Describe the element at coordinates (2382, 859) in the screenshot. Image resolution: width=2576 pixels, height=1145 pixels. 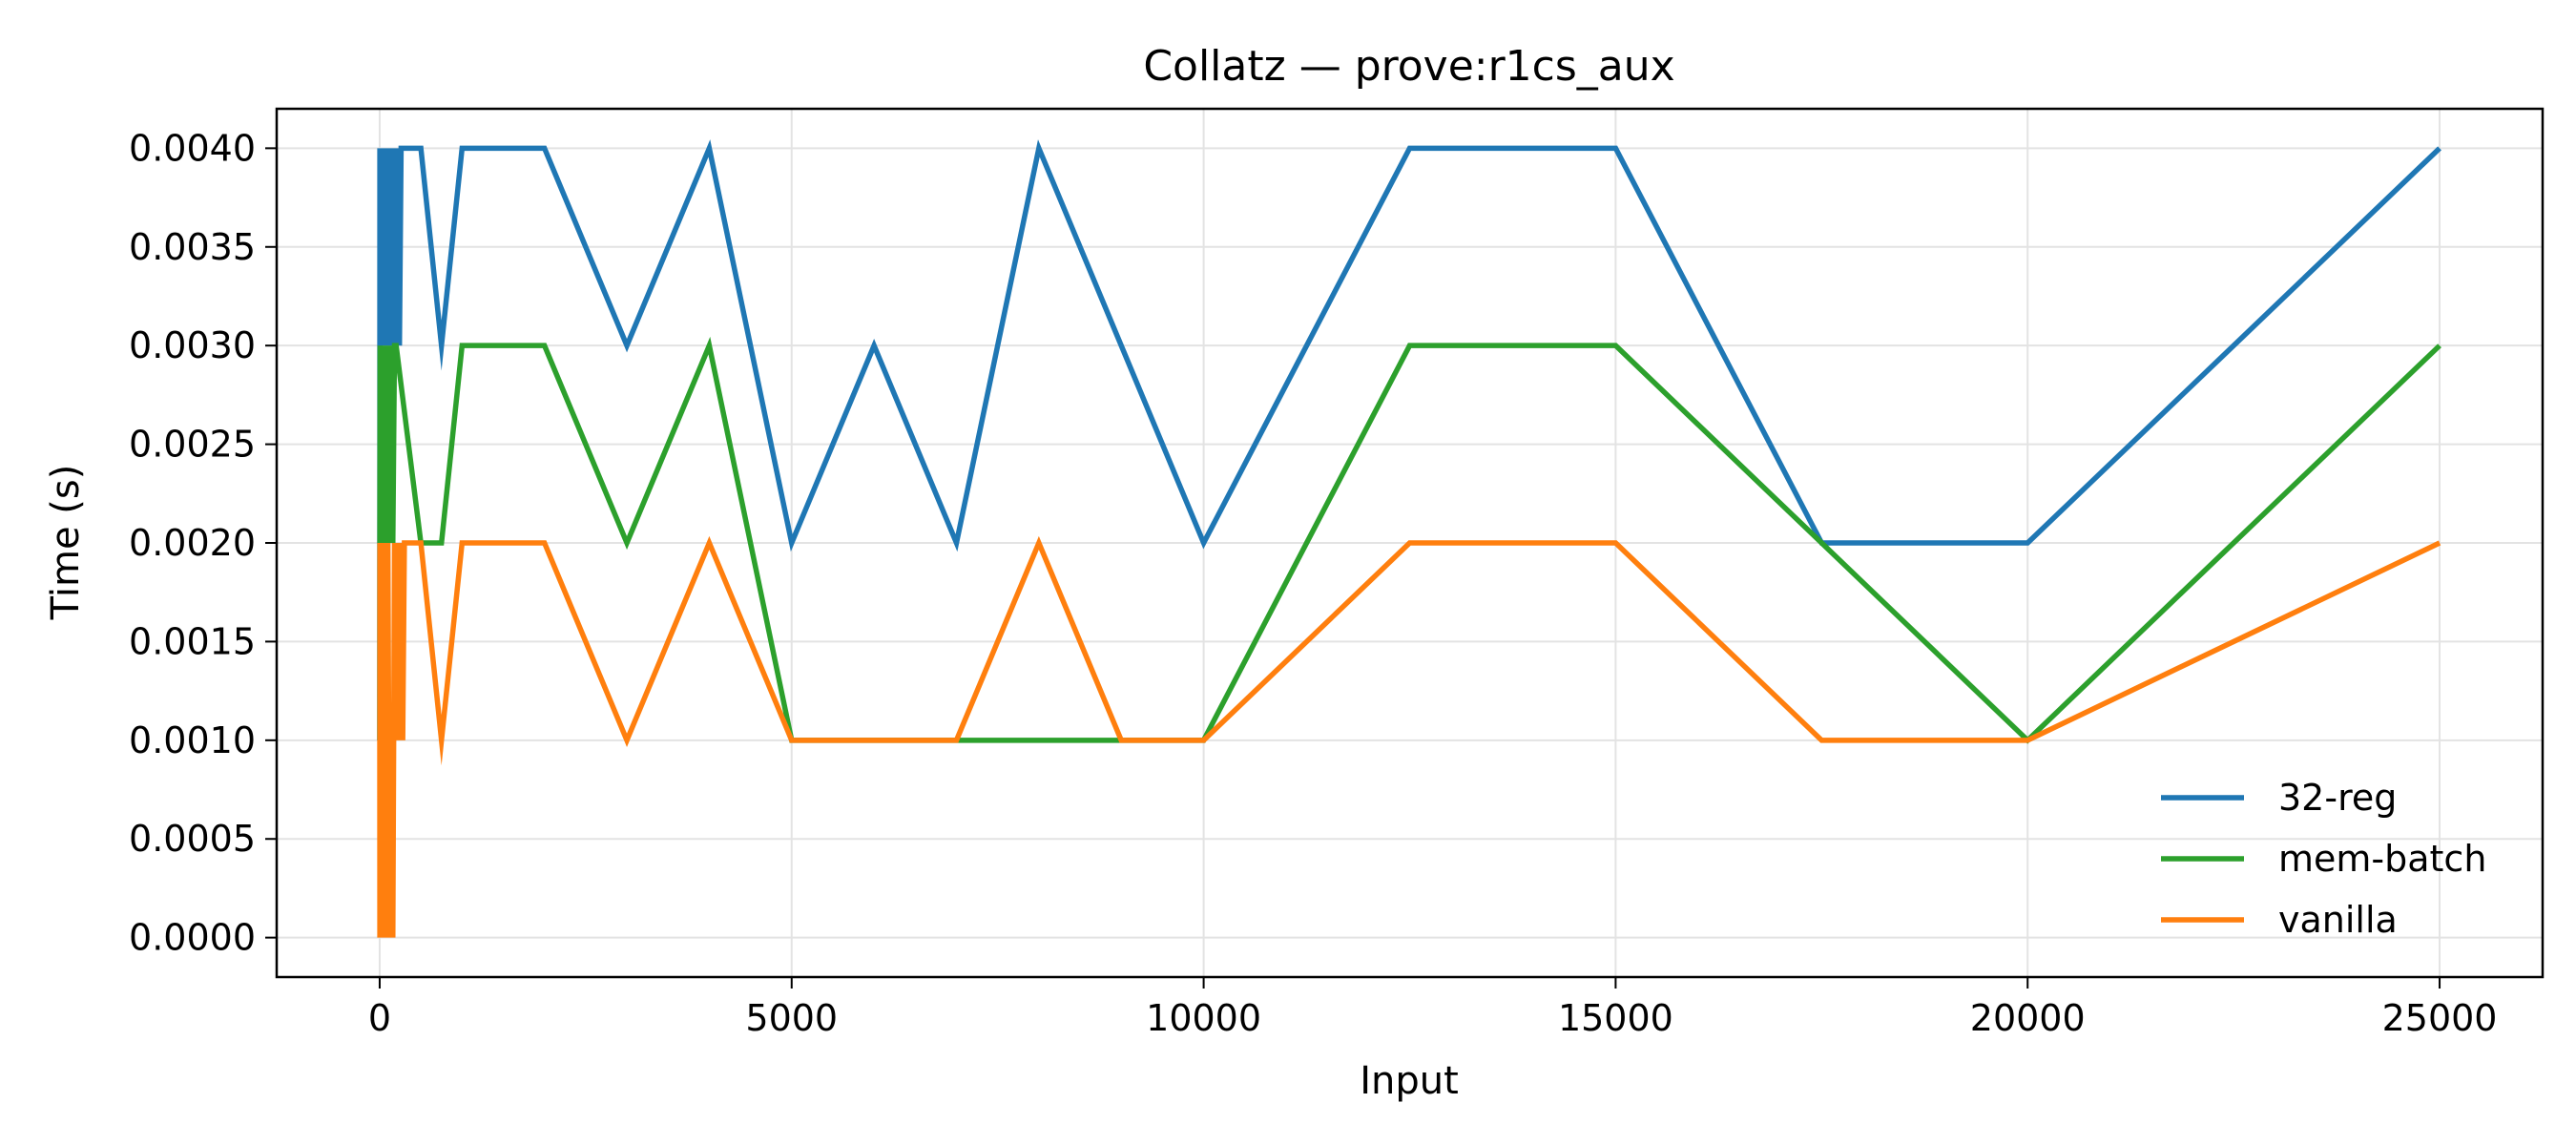
I see `legend-label-mem-batch: mem-batch` at that location.